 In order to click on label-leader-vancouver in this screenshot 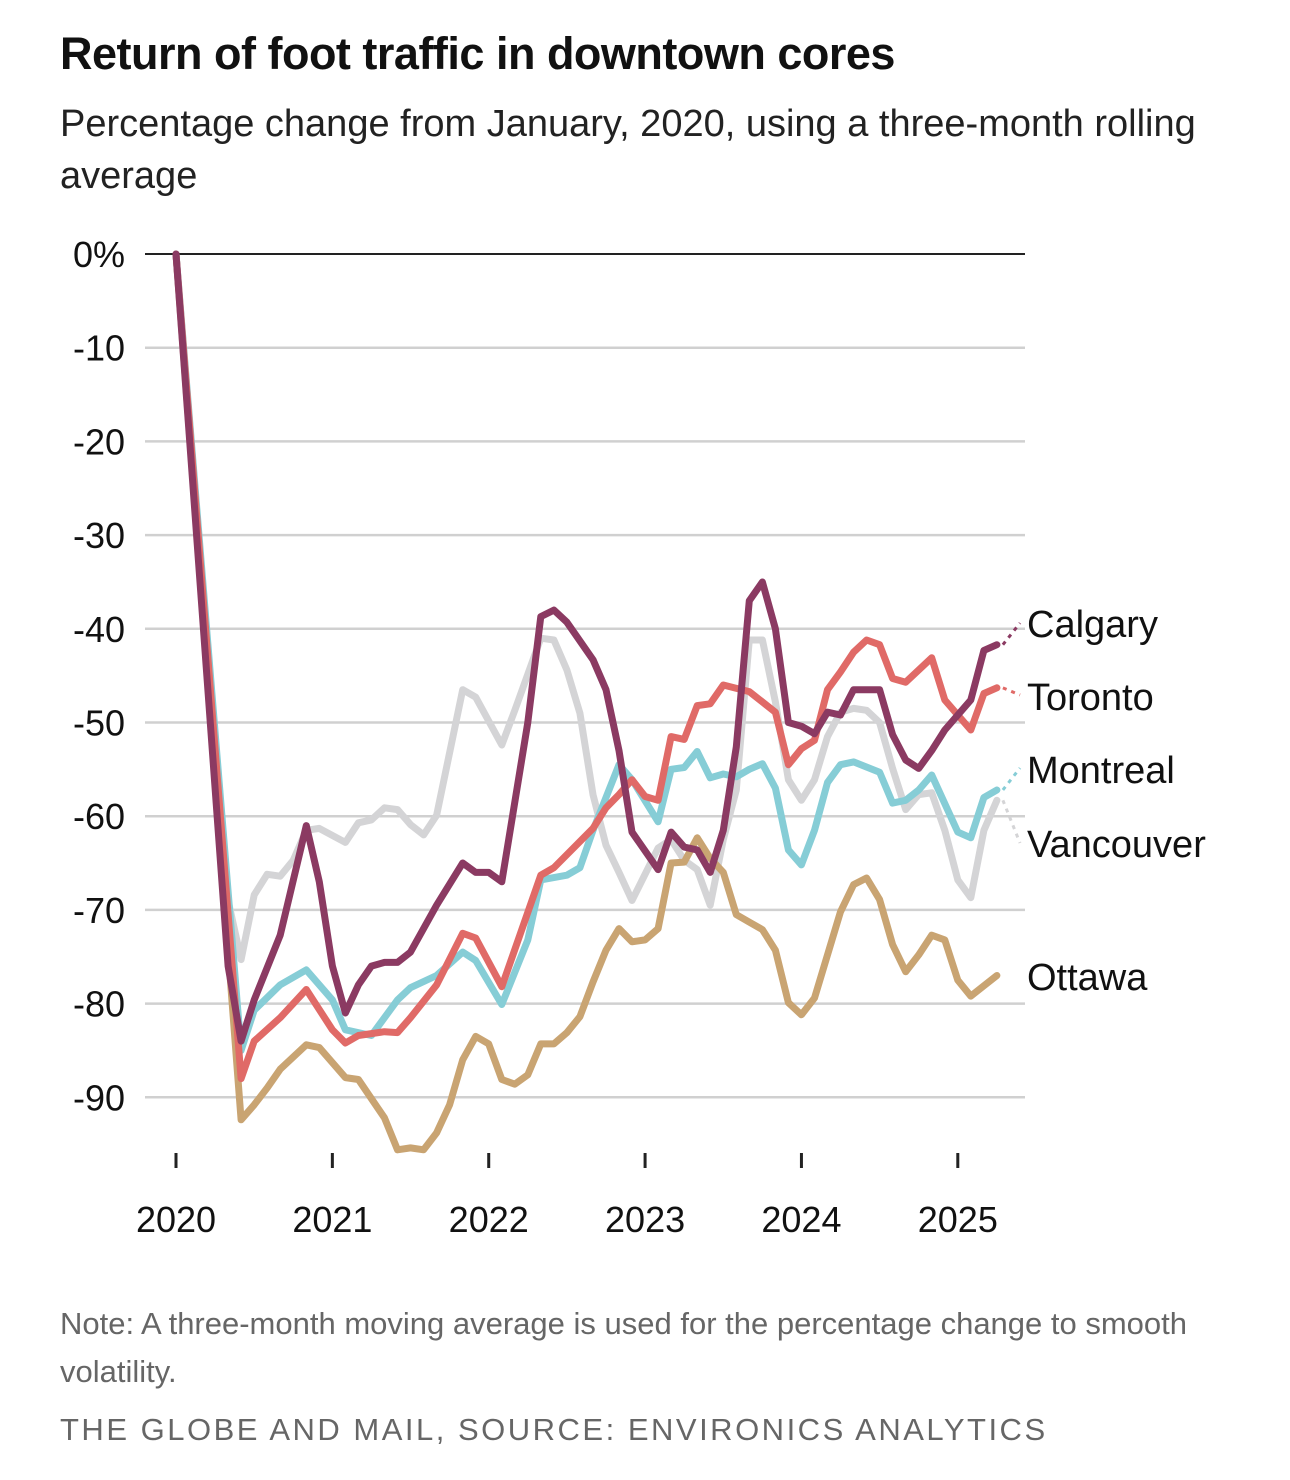, I will do `click(1011, 821)`.